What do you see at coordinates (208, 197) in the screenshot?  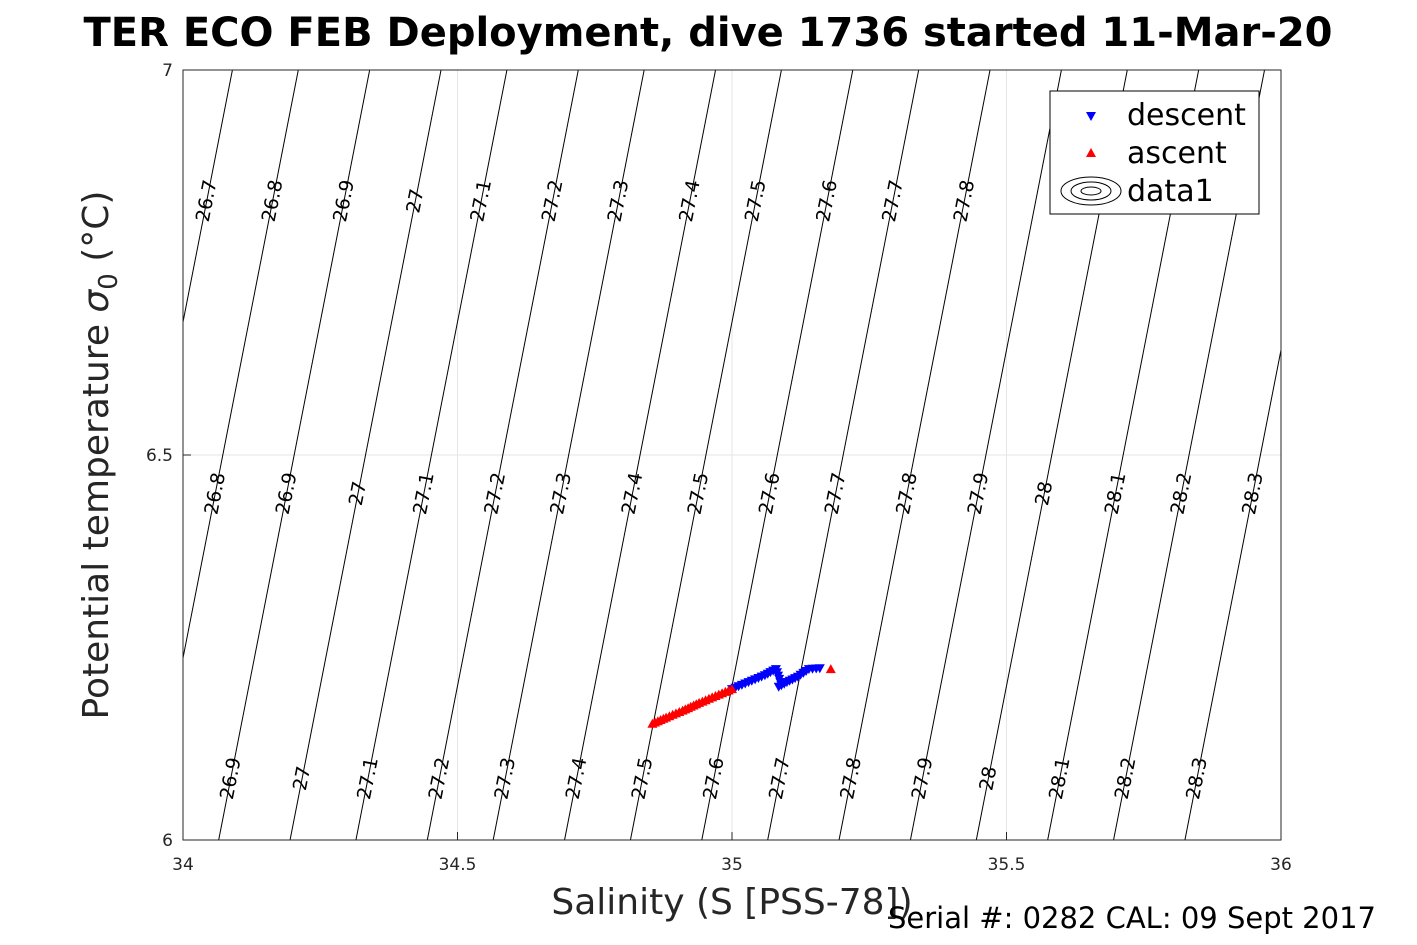 I see `isopycnal-26.7` at bounding box center [208, 197].